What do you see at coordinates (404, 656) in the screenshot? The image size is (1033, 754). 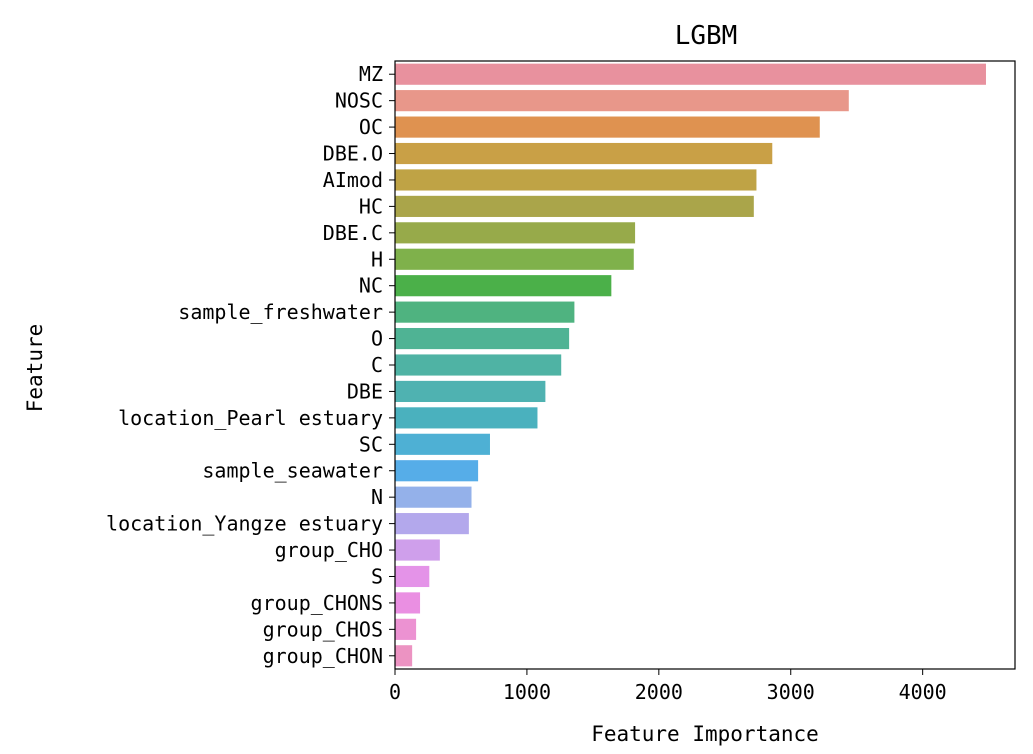 I see `bar-group-chon` at bounding box center [404, 656].